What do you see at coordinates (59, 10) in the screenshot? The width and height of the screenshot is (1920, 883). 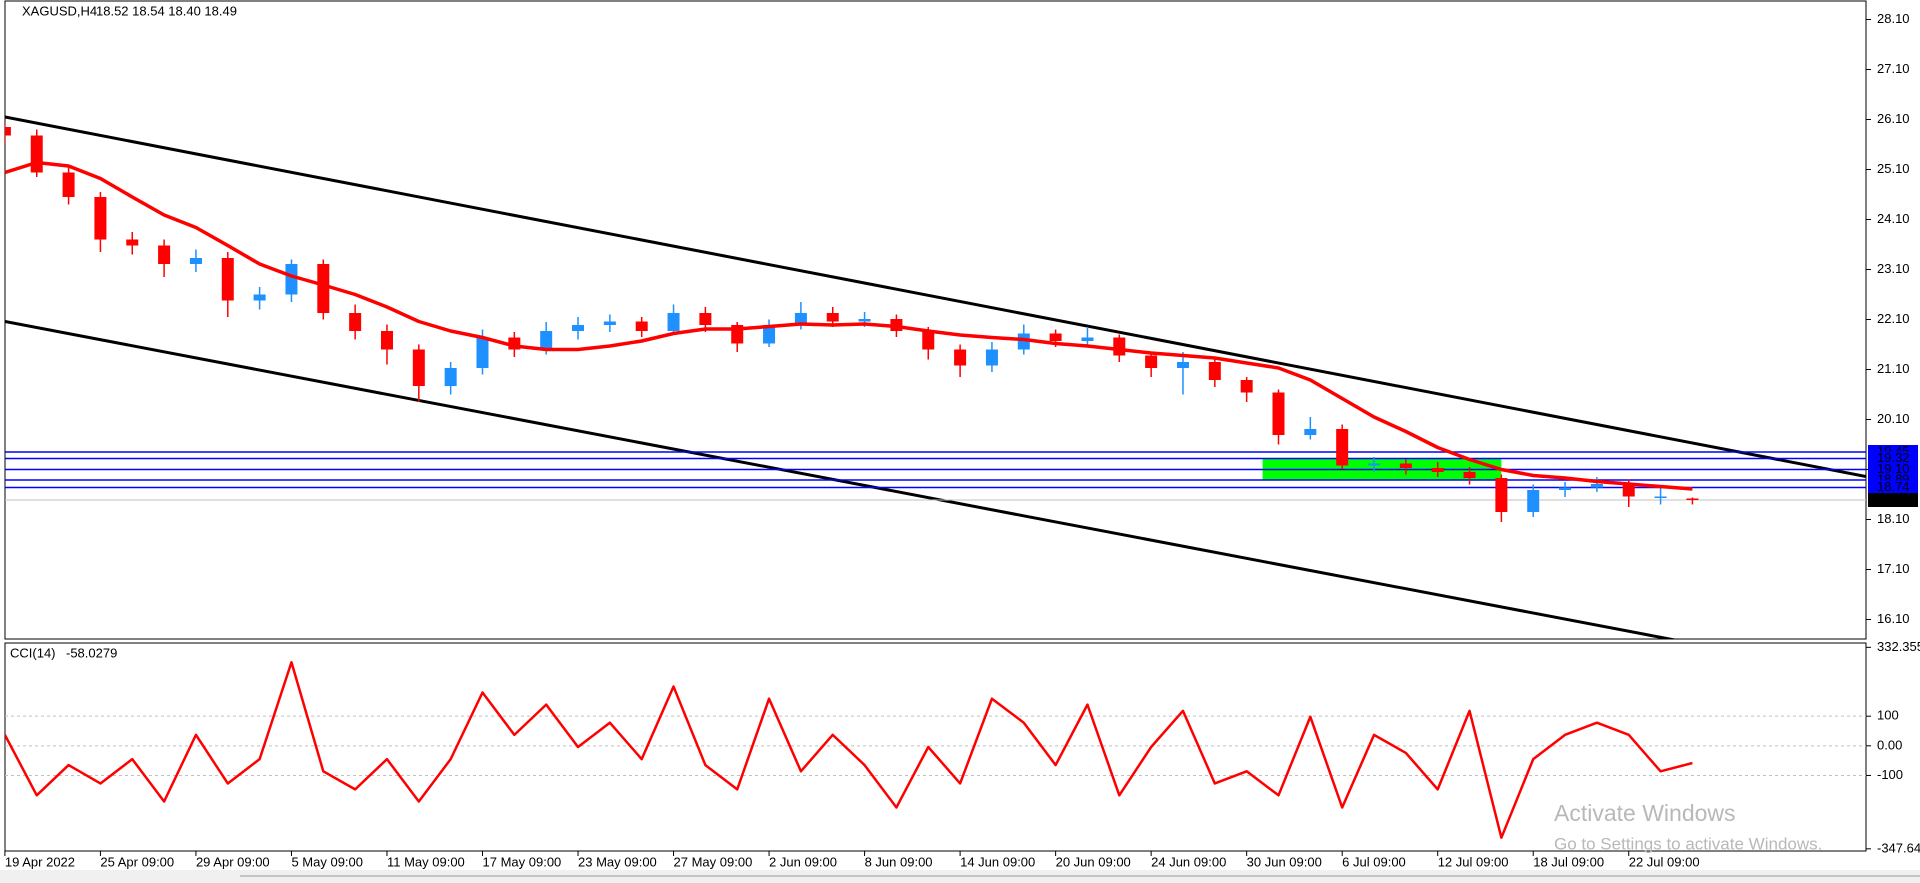 I see `symbol: XAGUSD,H4` at bounding box center [59, 10].